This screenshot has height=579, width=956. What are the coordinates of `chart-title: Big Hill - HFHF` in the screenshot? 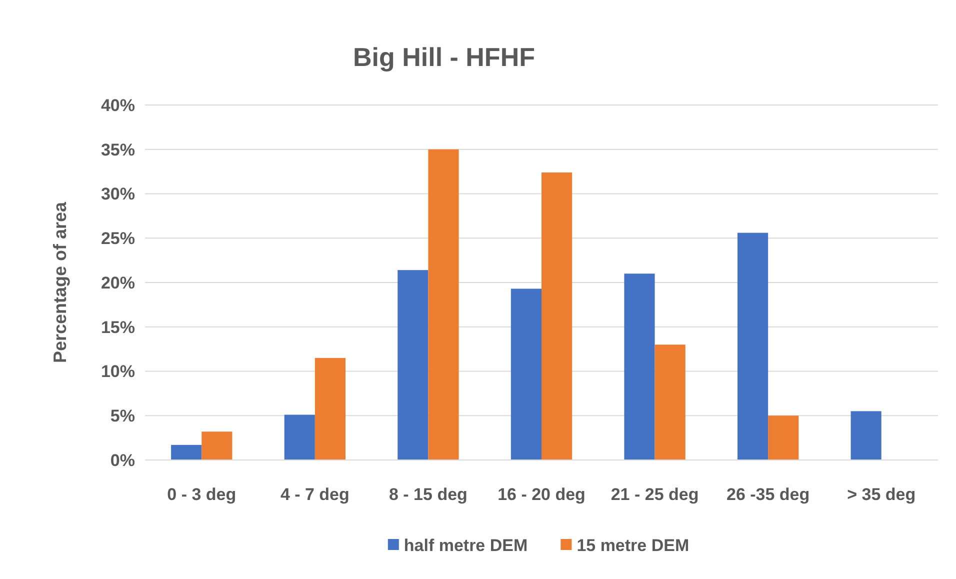 It's located at (444, 57).